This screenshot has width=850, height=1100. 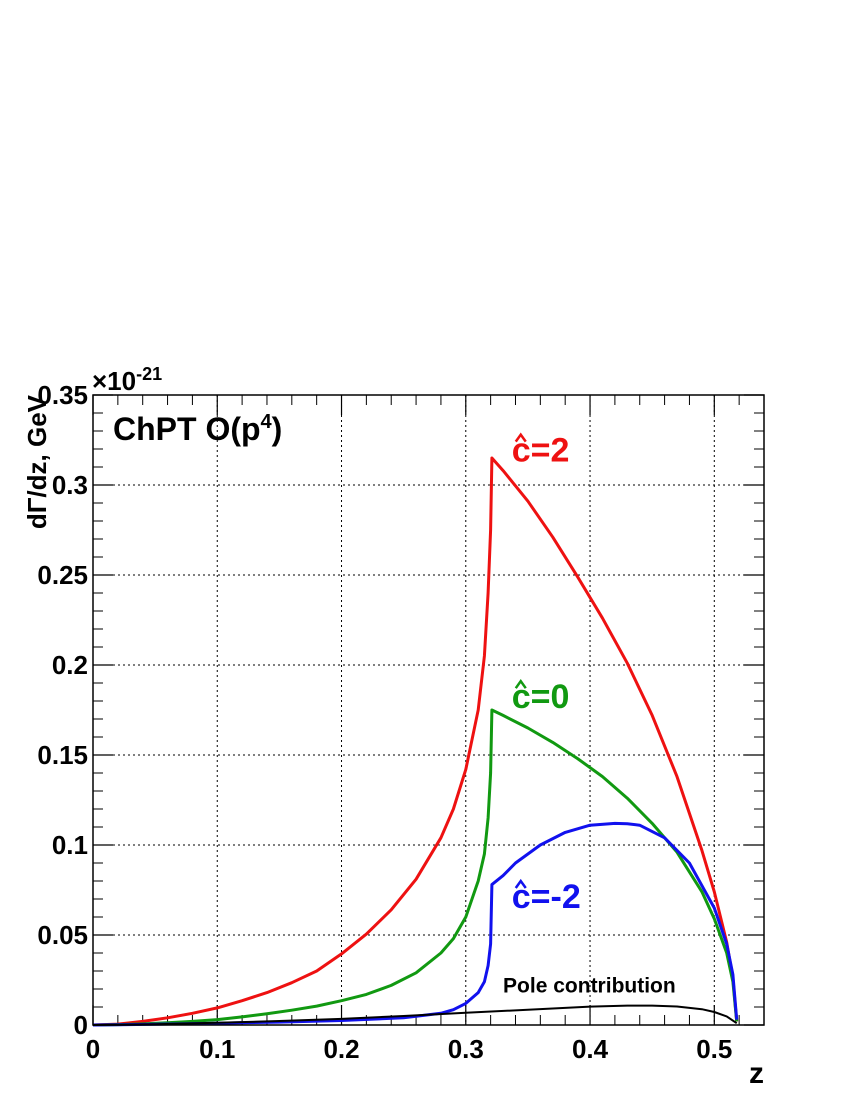 What do you see at coordinates (149, 374) in the screenshot?
I see `multiplier-exponent: -21` at bounding box center [149, 374].